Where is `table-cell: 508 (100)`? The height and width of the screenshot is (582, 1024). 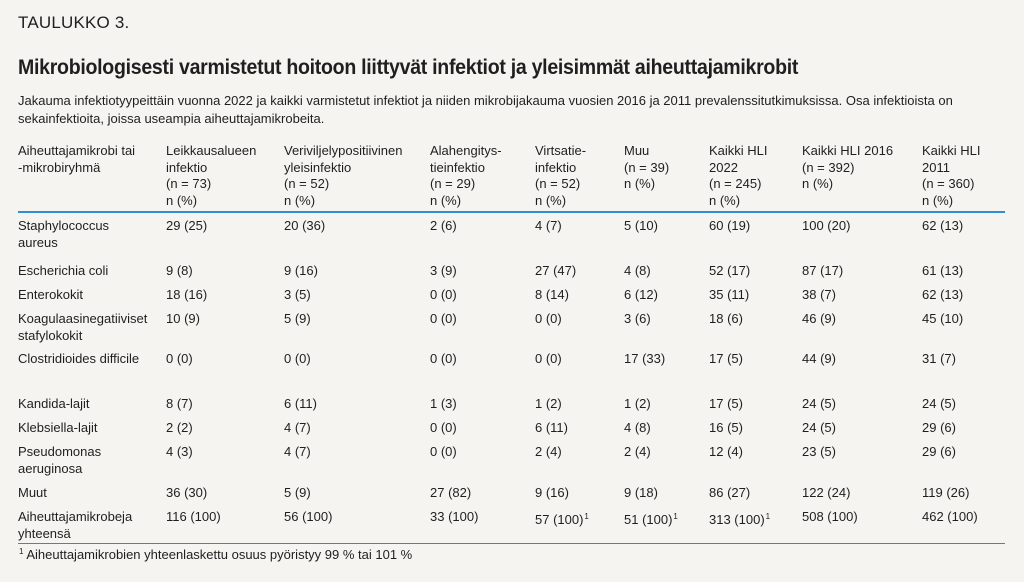 table-cell: 508 (100) is located at coordinates (830, 517).